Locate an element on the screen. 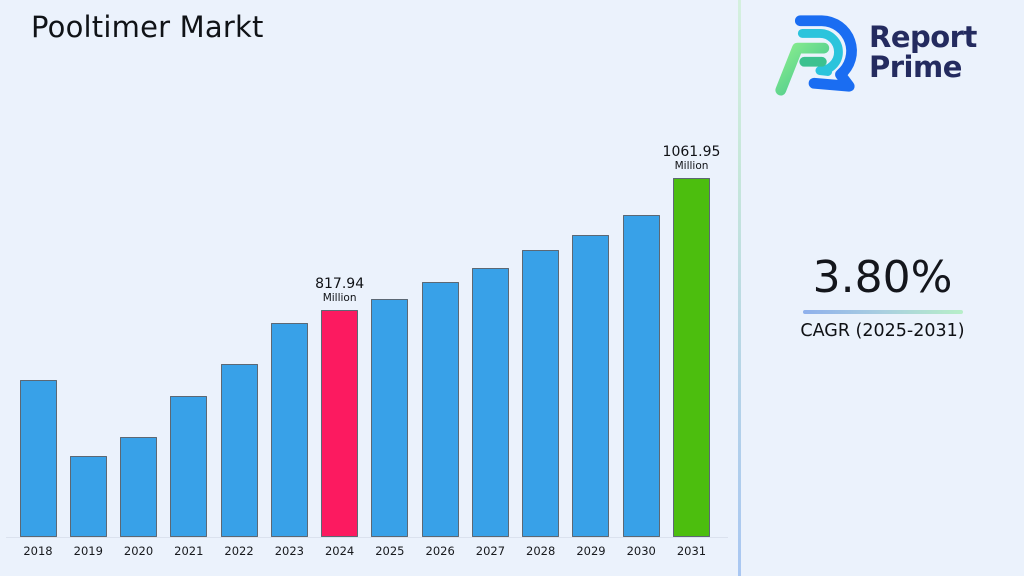  cagr-block: 3.80% CAGR (2025-2031) is located at coordinates (882, 296).